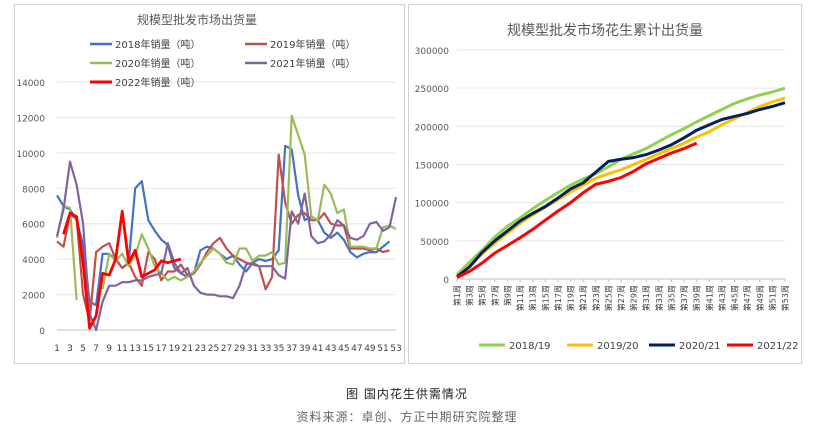  Describe the element at coordinates (382, 349) in the screenshot. I see `x-tick-label: 51` at that location.